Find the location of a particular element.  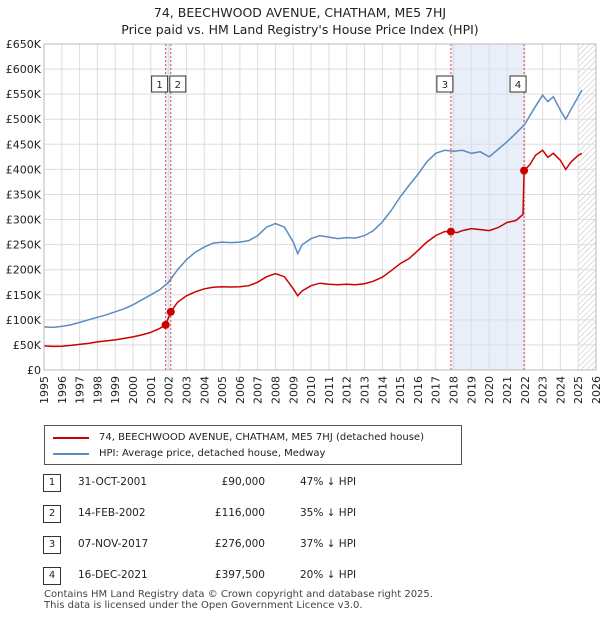

y-tick-label: £200K is located at coordinates (24, 270).